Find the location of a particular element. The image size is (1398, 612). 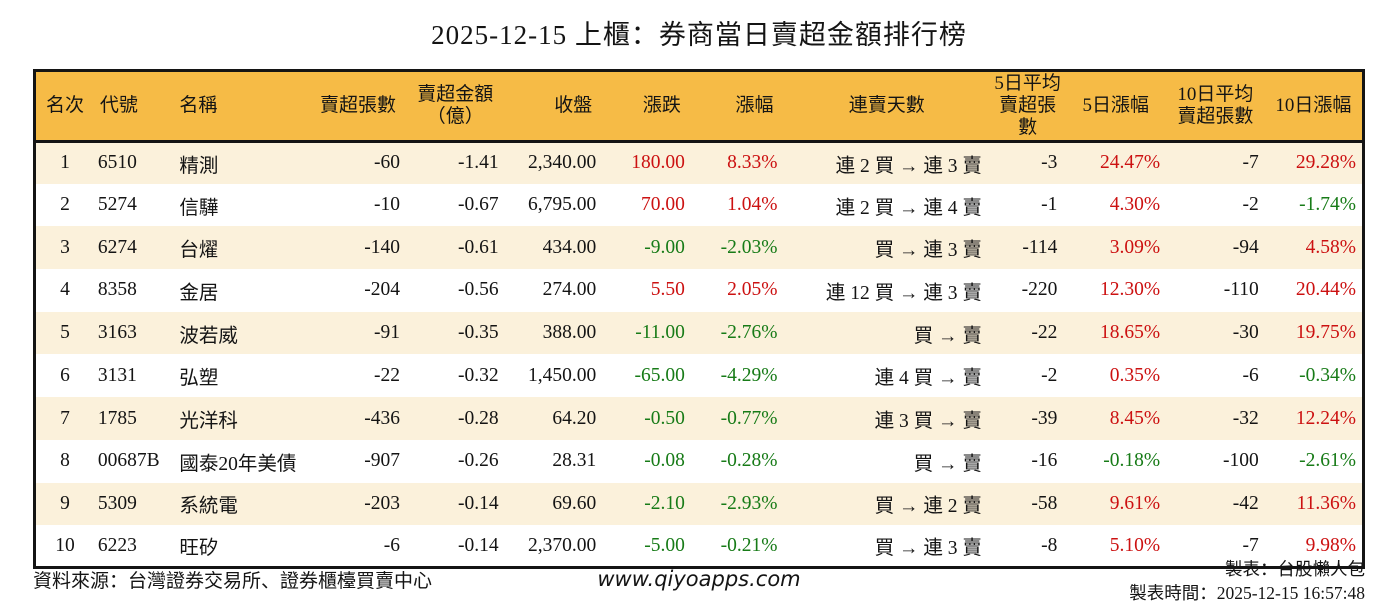

cell-streak: 連 2 買 → 連 4 賣 is located at coordinates (908, 208).